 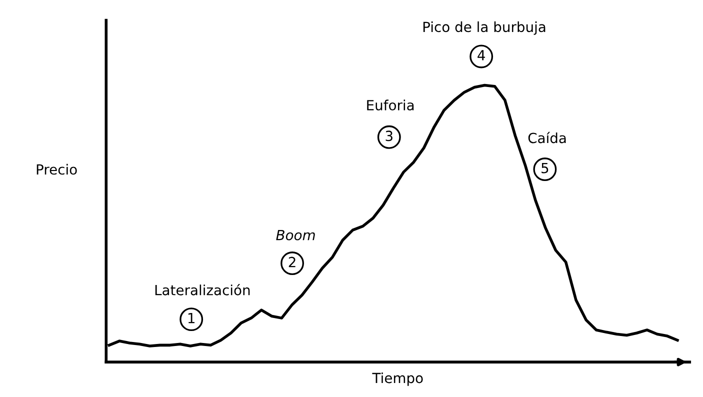 What do you see at coordinates (481, 55) in the screenshot?
I see `text: 4` at bounding box center [481, 55].